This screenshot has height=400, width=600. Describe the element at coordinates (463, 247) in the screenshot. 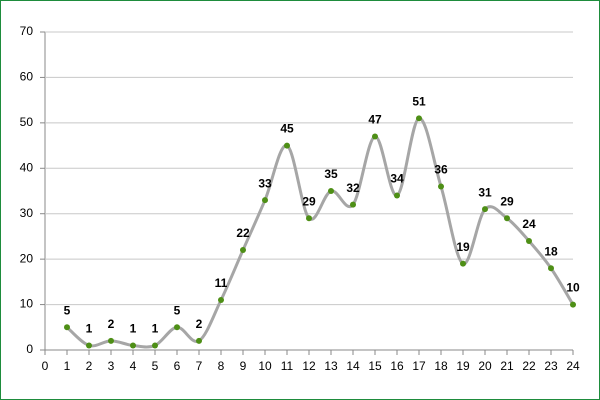

I see `data-label: 19` at that location.